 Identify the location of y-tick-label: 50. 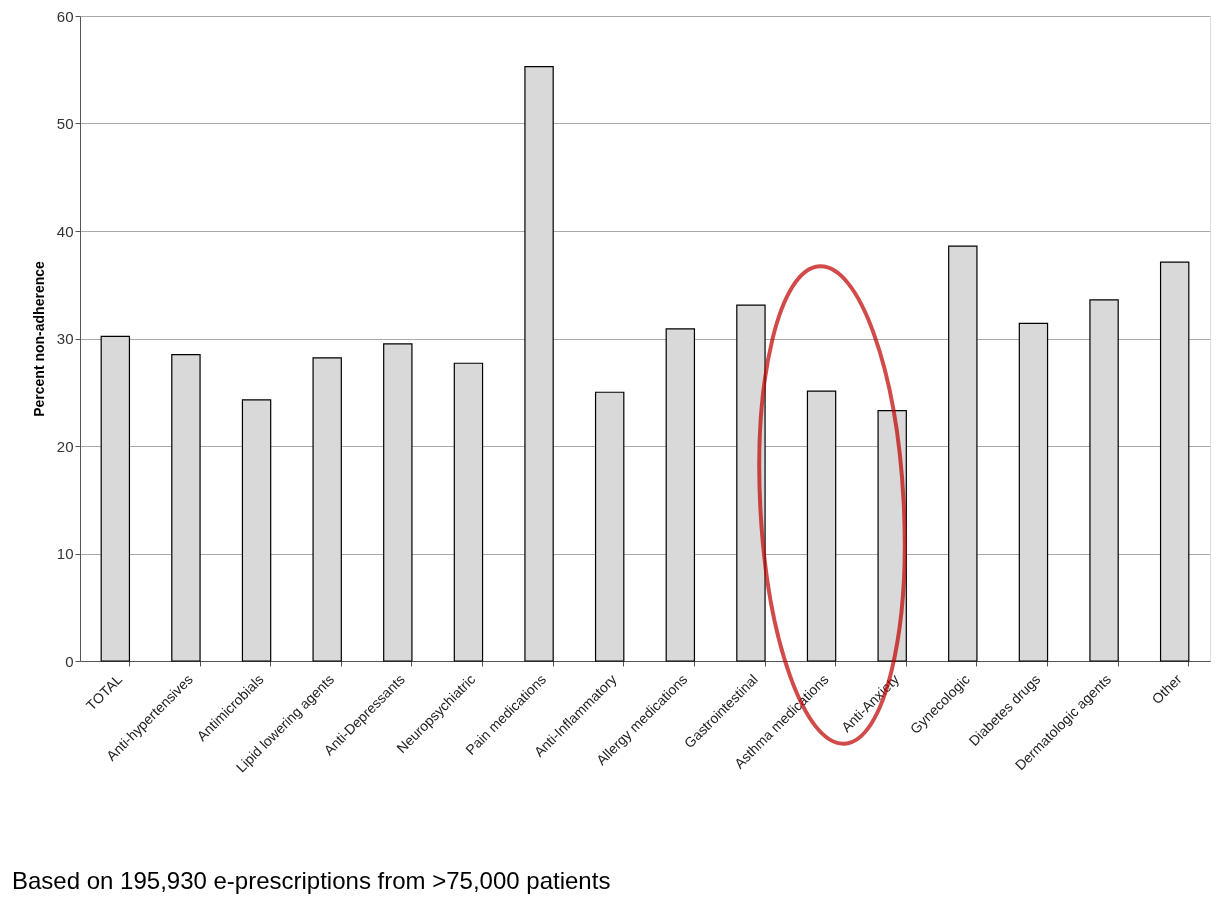
(65, 123).